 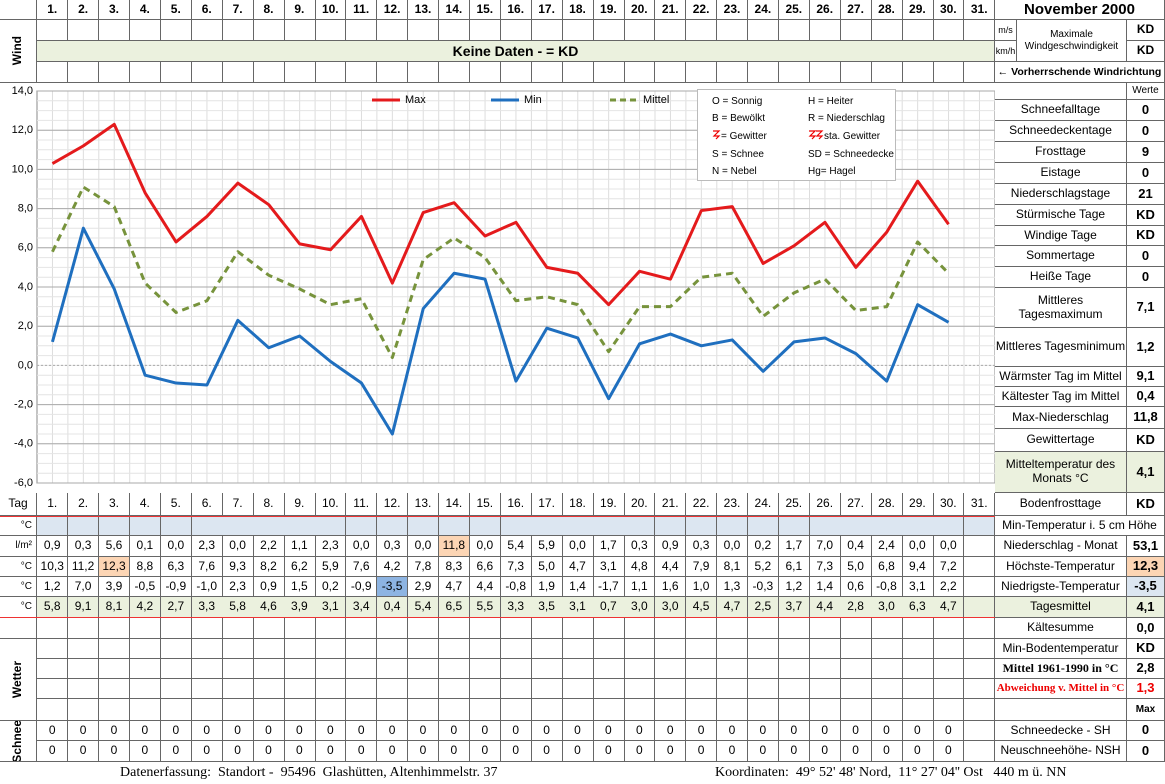 I want to click on mean-cell: 4,7, so click(x=732, y=607).